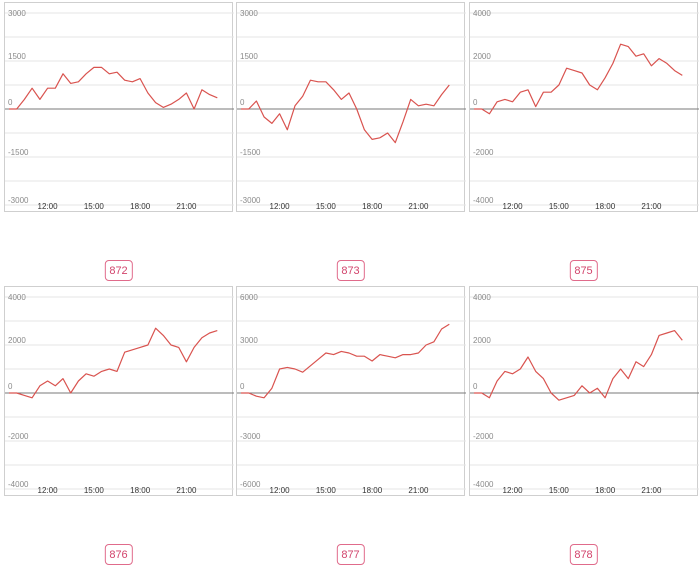 The width and height of the screenshot is (700, 568). I want to click on chart-id-badge: 878, so click(583, 554).